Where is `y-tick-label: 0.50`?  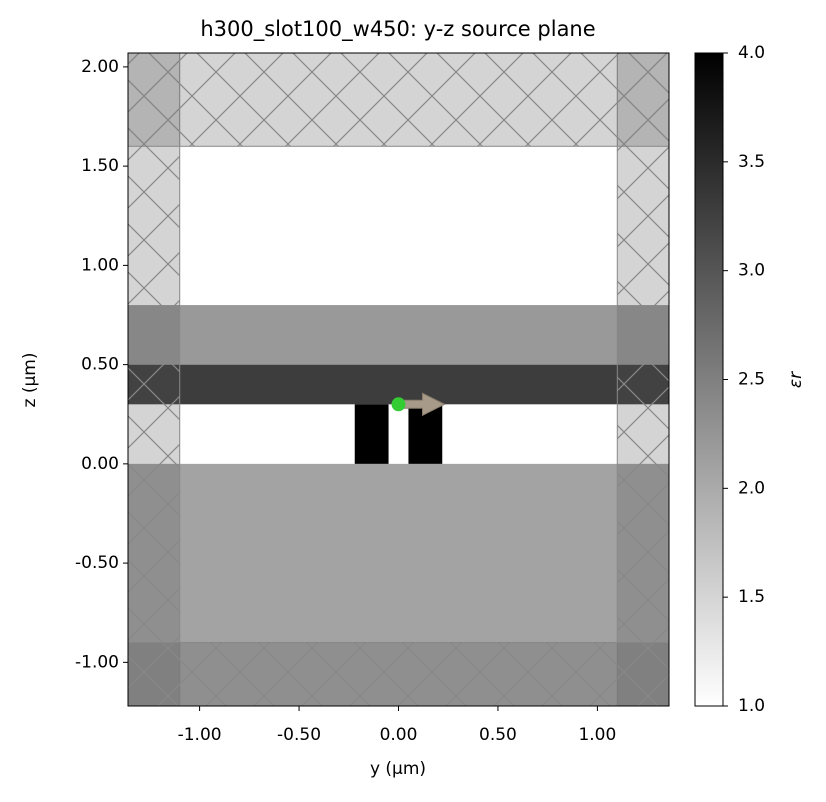
y-tick-label: 0.50 is located at coordinates (100, 365).